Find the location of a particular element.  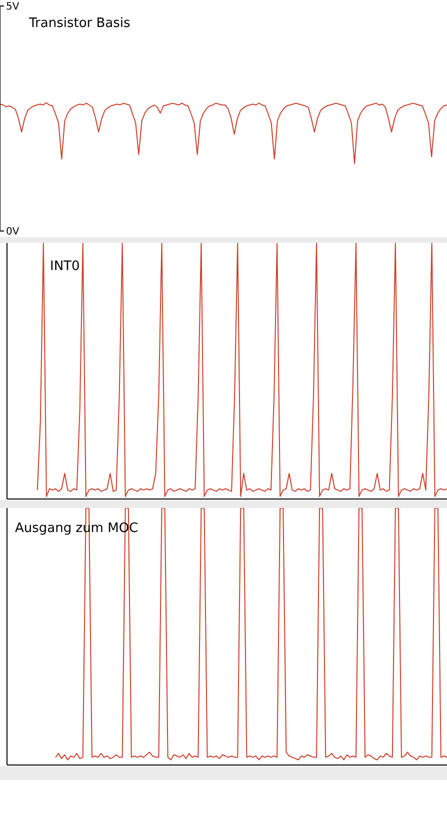

y-tick-label: 5V is located at coordinates (13, 7).